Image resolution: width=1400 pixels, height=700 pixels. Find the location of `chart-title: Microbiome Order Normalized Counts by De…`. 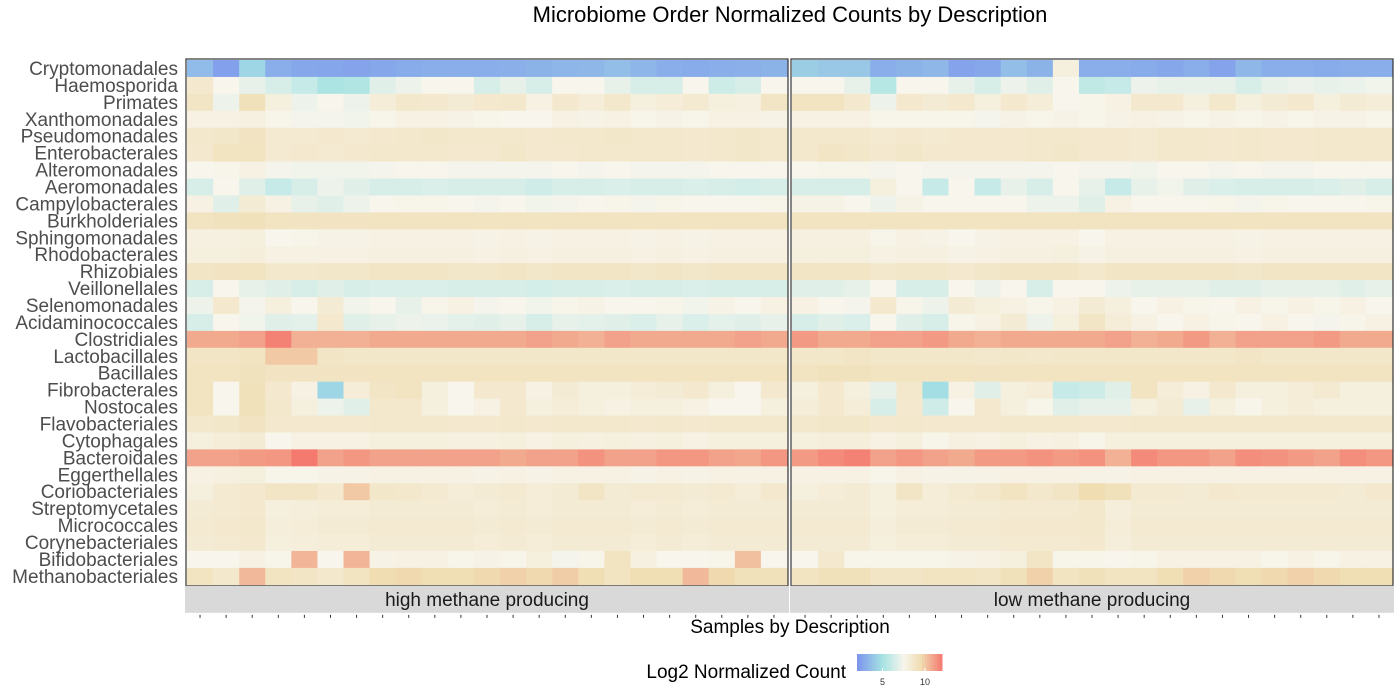

chart-title: Microbiome Order Normalized Counts by De… is located at coordinates (790, 14).